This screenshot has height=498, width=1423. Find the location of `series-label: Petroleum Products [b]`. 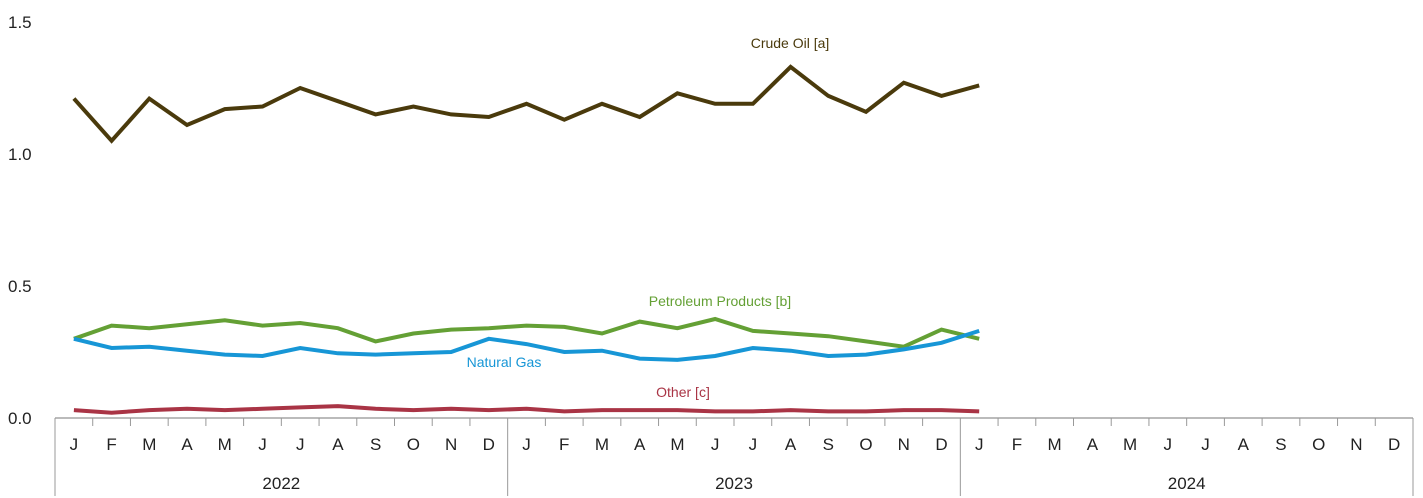

series-label: Petroleum Products [b] is located at coordinates (720, 301).